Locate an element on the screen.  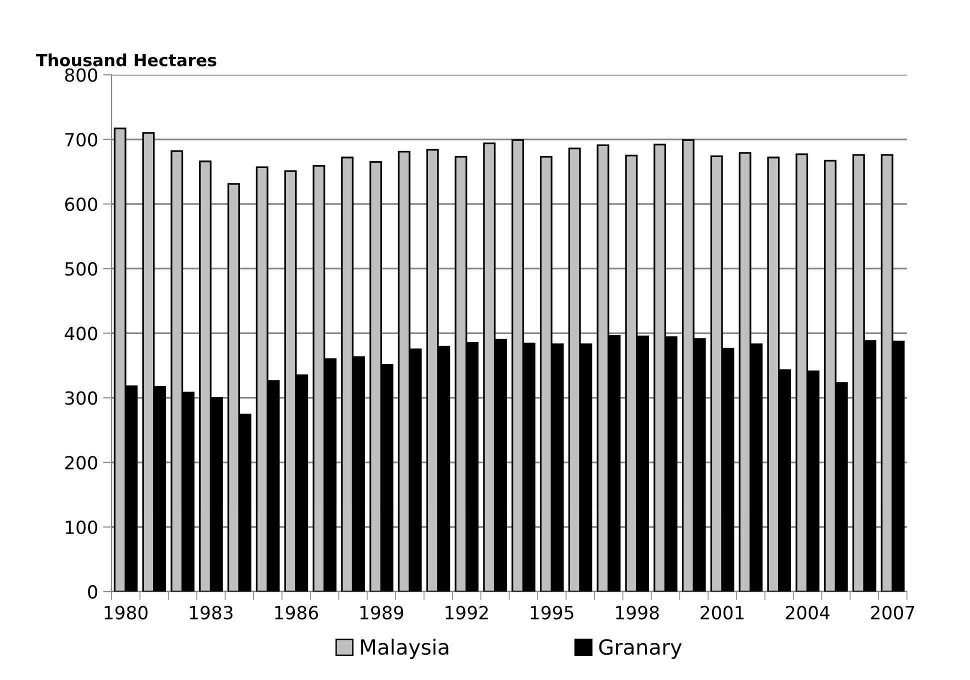
x-tick-label: 2007 is located at coordinates (892, 613).